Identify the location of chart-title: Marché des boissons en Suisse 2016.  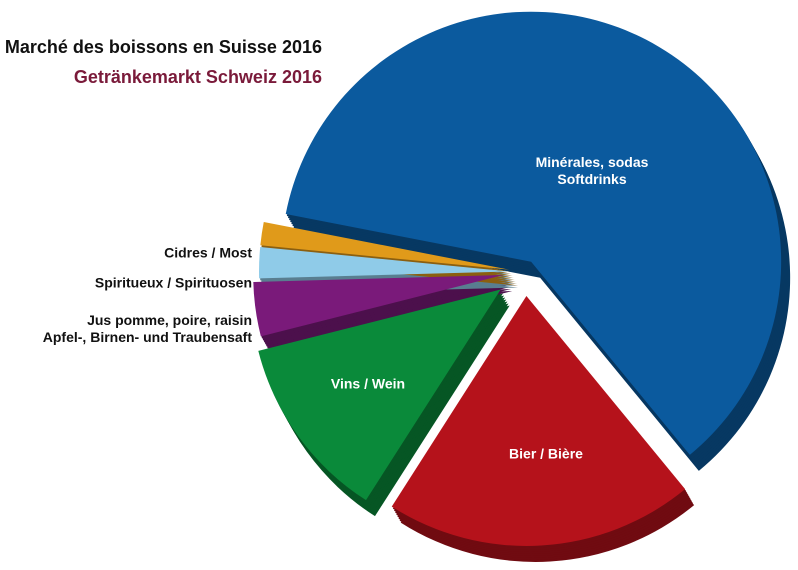
(163, 47).